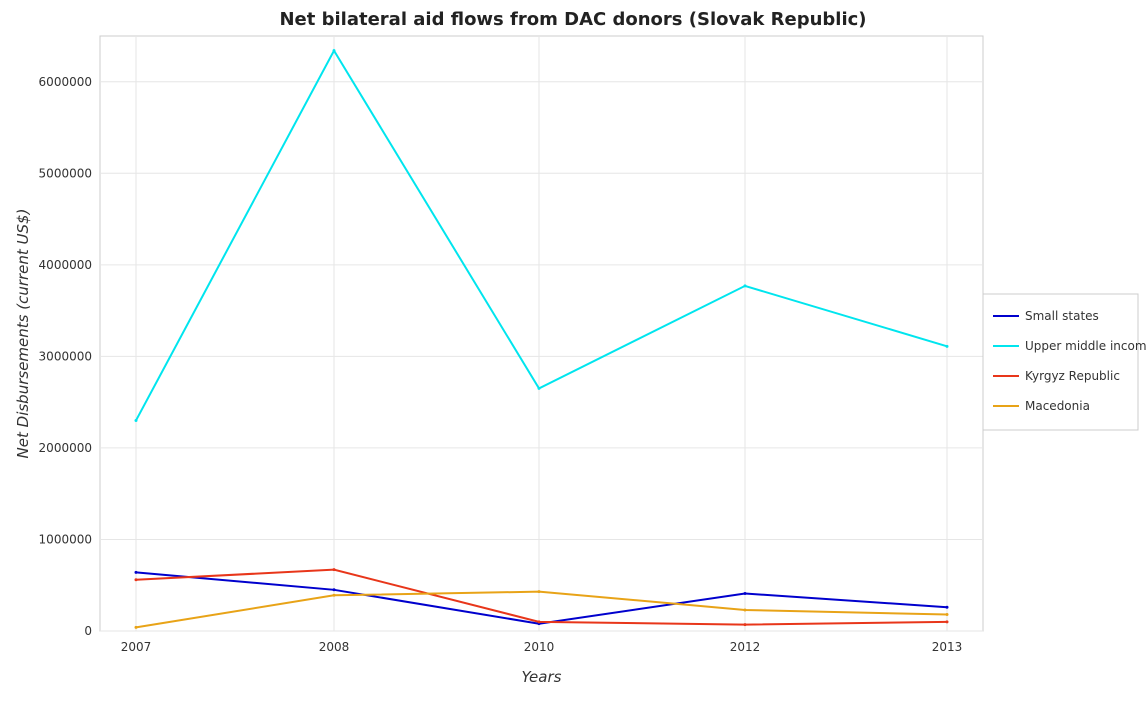  I want to click on x-tick-label: 2008, so click(334, 647).